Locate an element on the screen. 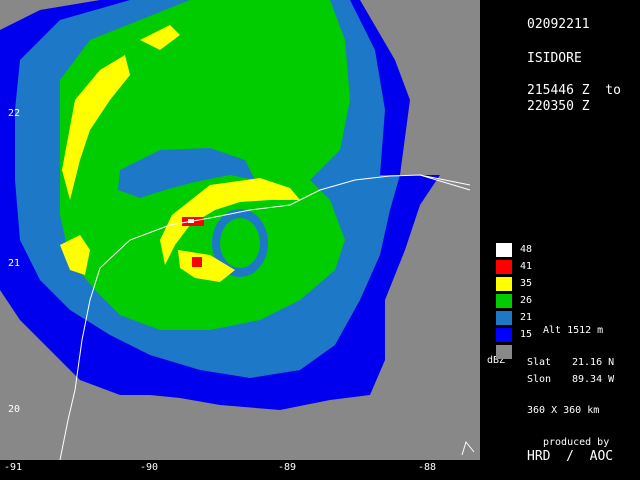  legend-label-41: 41 is located at coordinates (526, 266).